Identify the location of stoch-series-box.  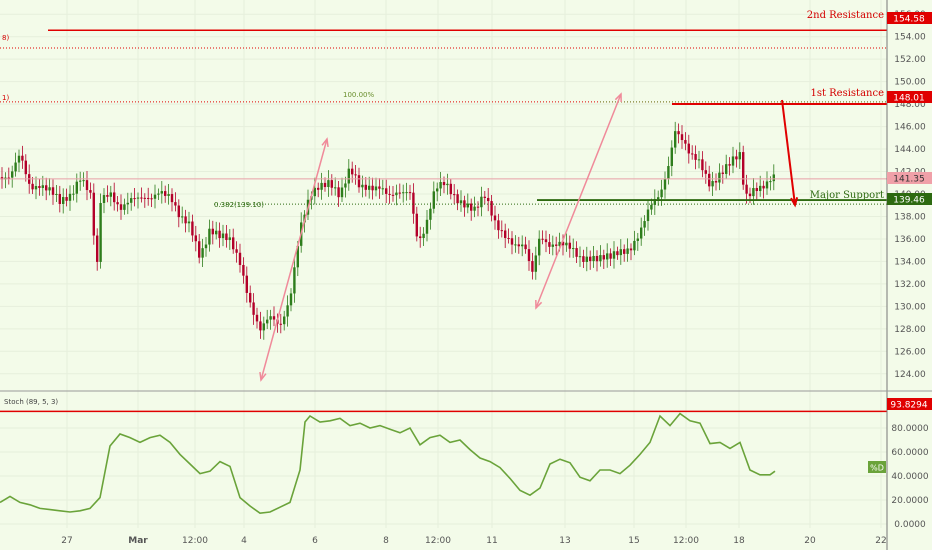
(877, 467).